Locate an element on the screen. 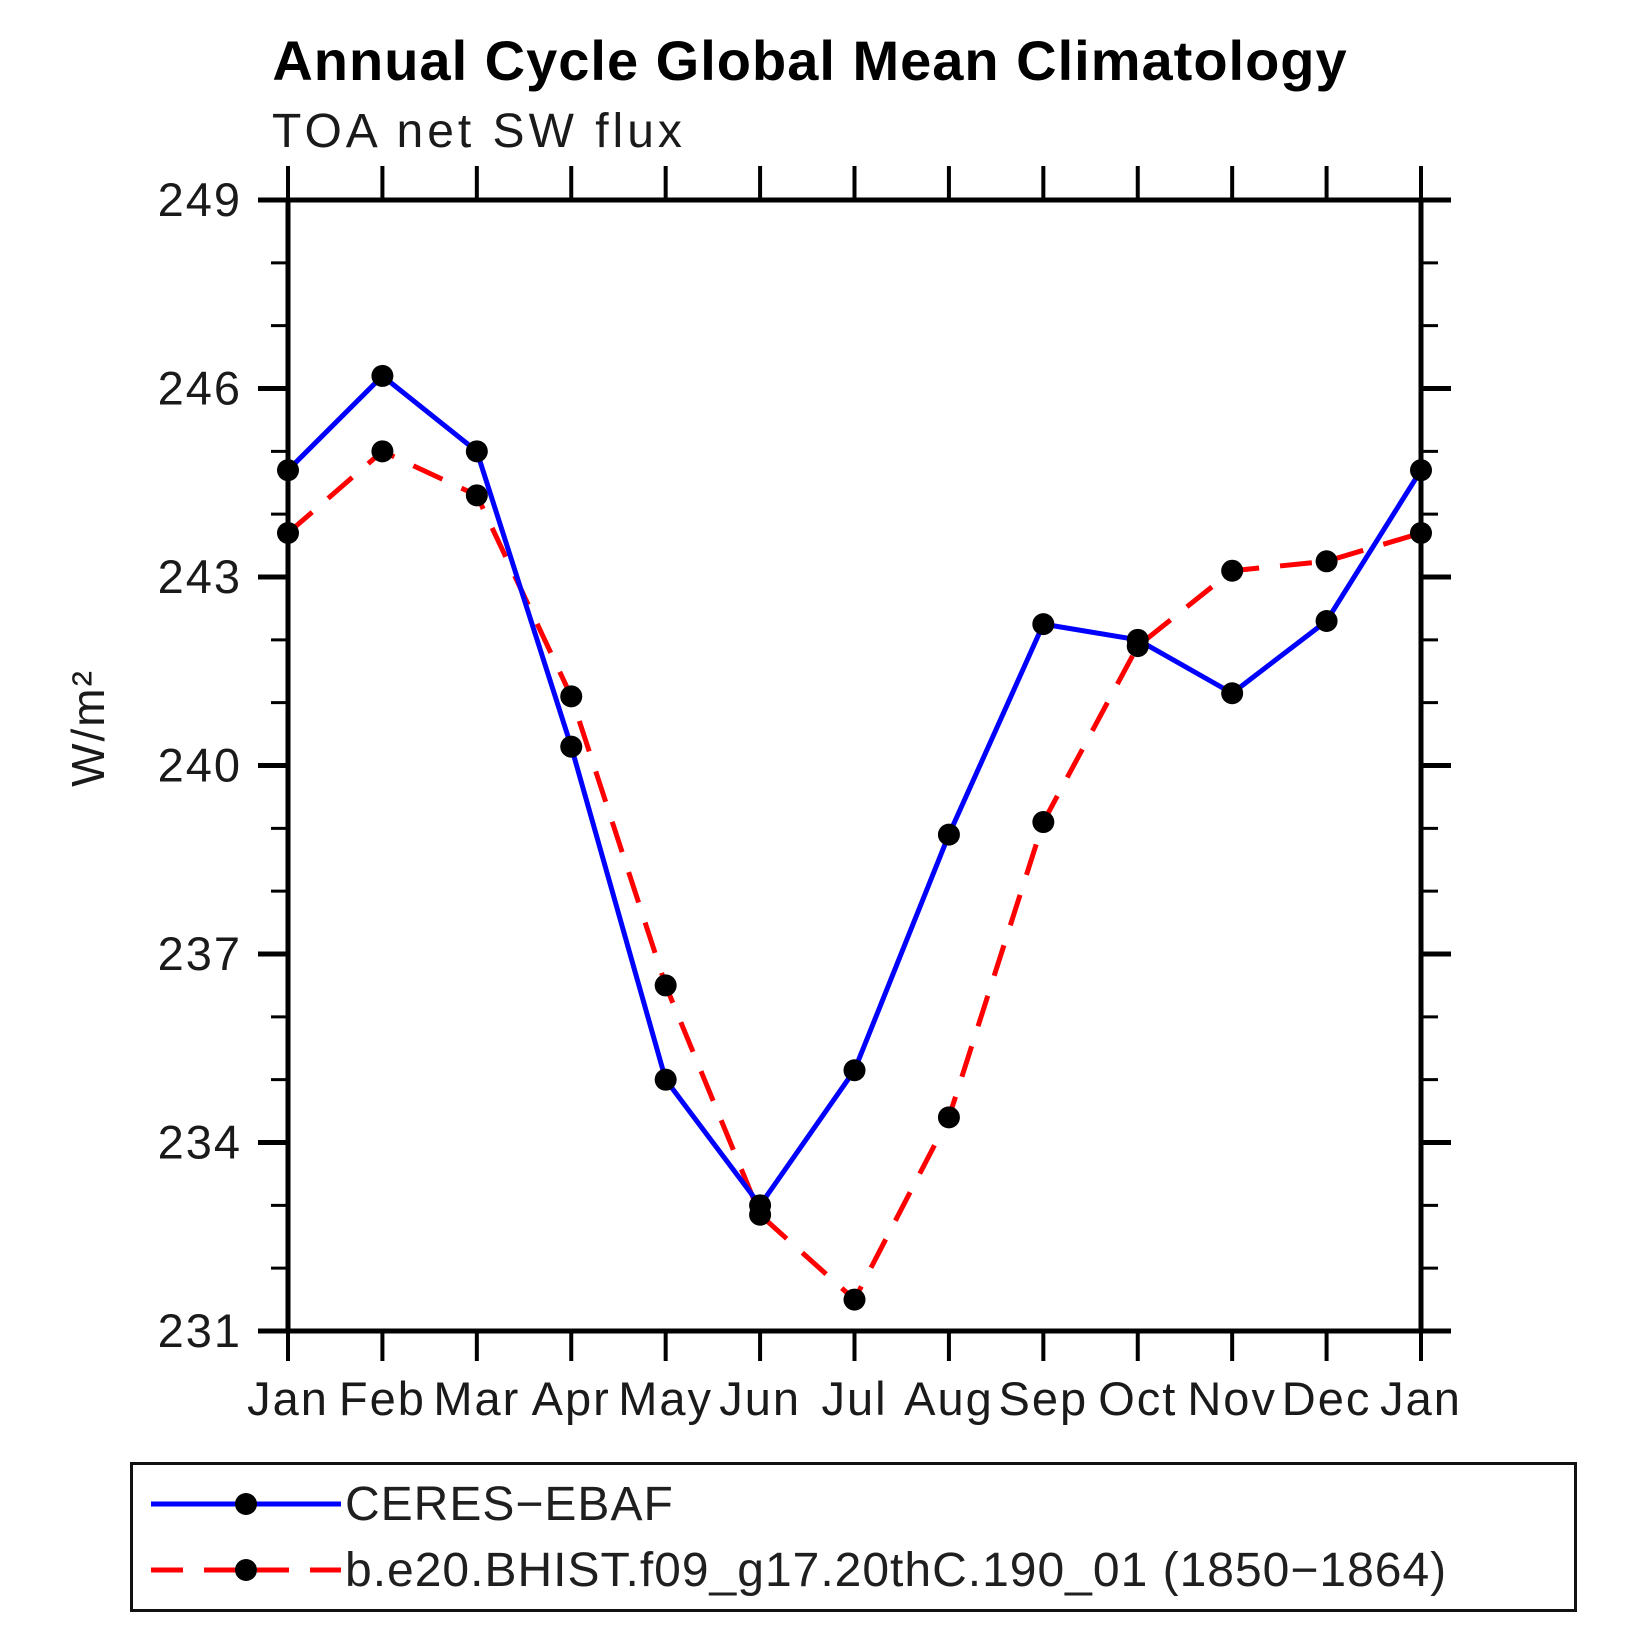  legend-swatch-dashed-line is located at coordinates (246, 1570).